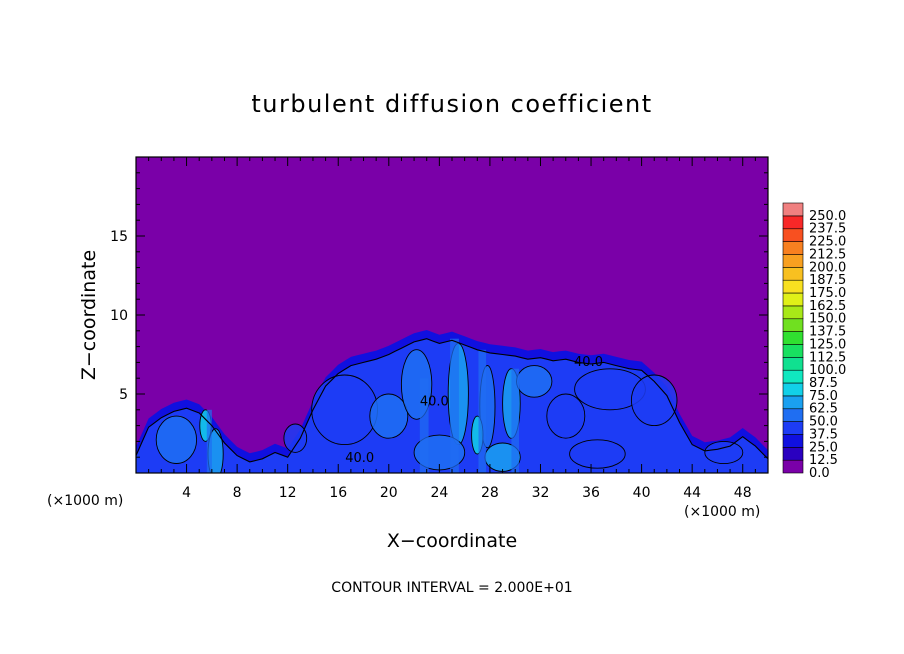 The image size is (904, 654). Describe the element at coordinates (123, 395) in the screenshot. I see `y-tick-label: 5` at that location.